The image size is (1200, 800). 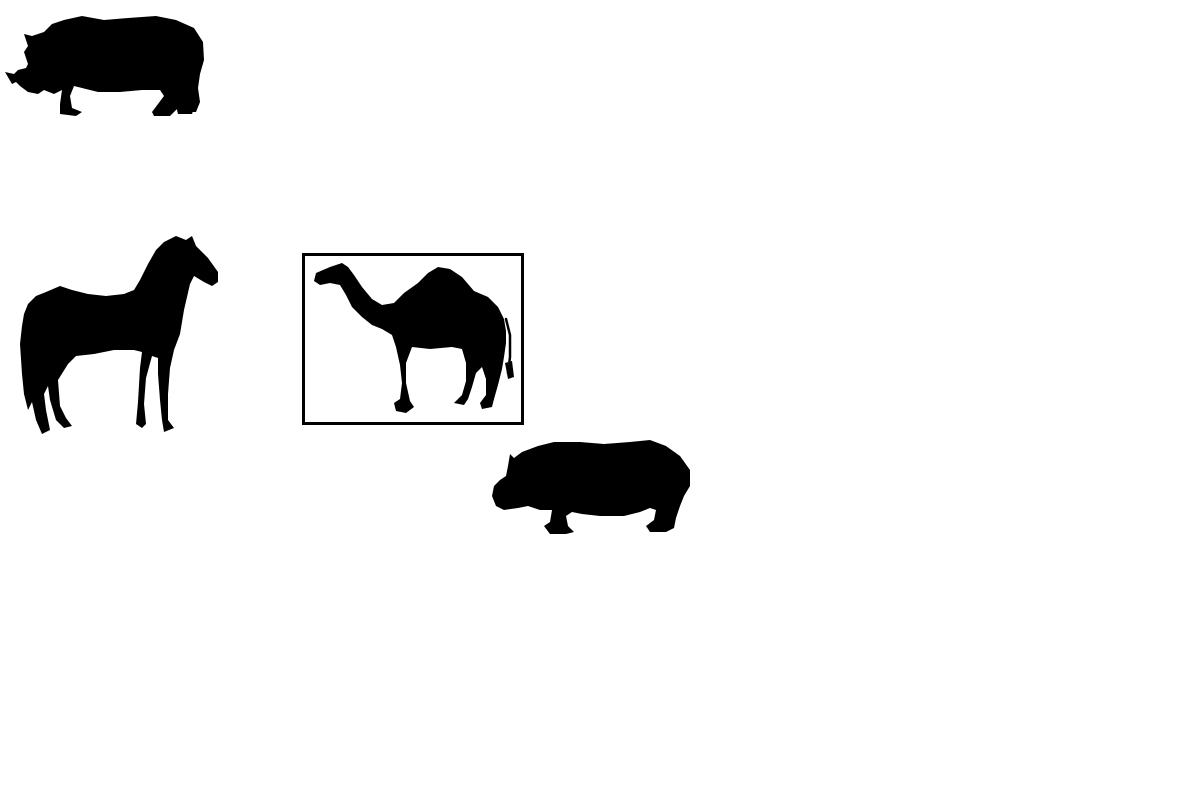 I want to click on horse-svg, so click(x=119, y=335).